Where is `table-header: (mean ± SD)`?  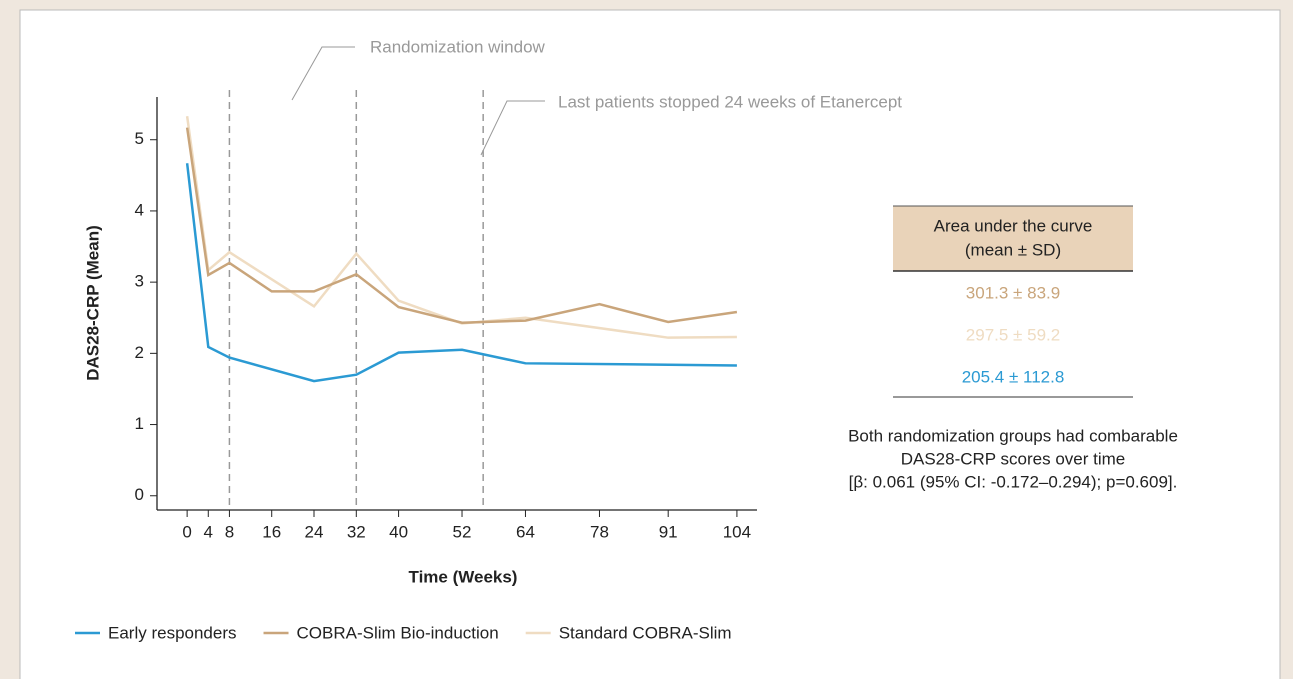
table-header: (mean ± SD) is located at coordinates (1013, 249).